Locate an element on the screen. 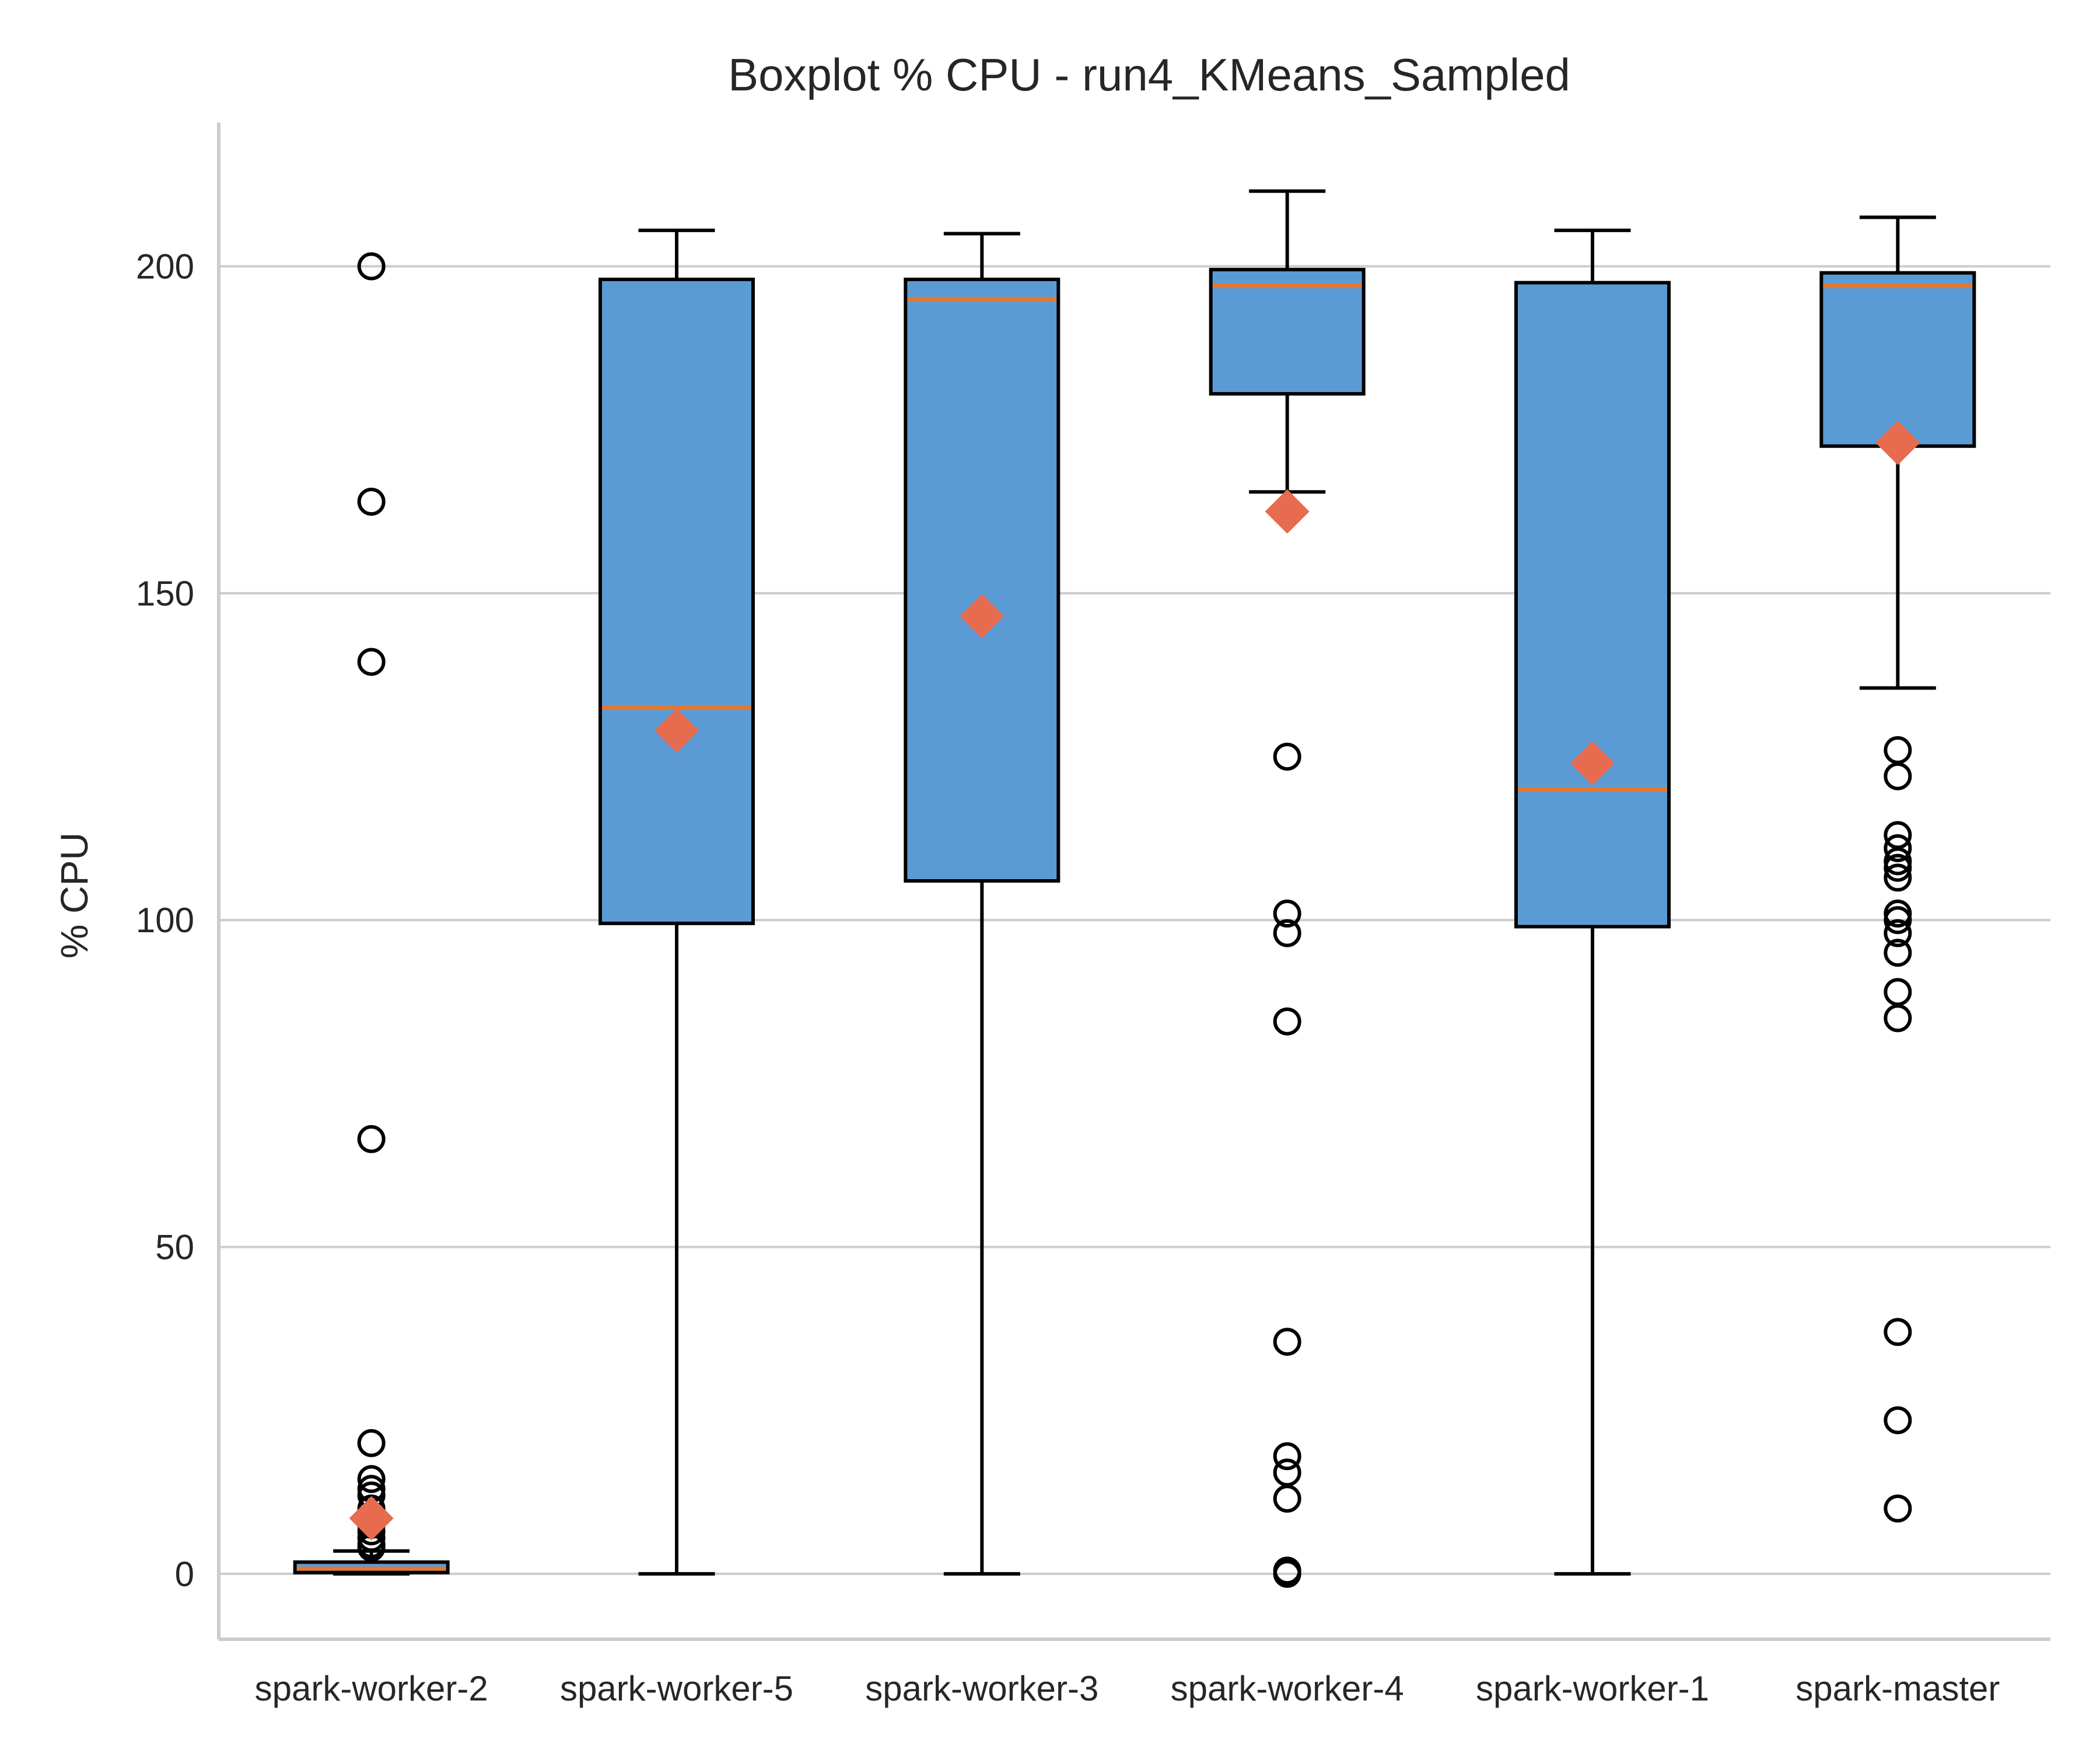  x-tick-label: spark-worker-1 is located at coordinates (1592, 1688).